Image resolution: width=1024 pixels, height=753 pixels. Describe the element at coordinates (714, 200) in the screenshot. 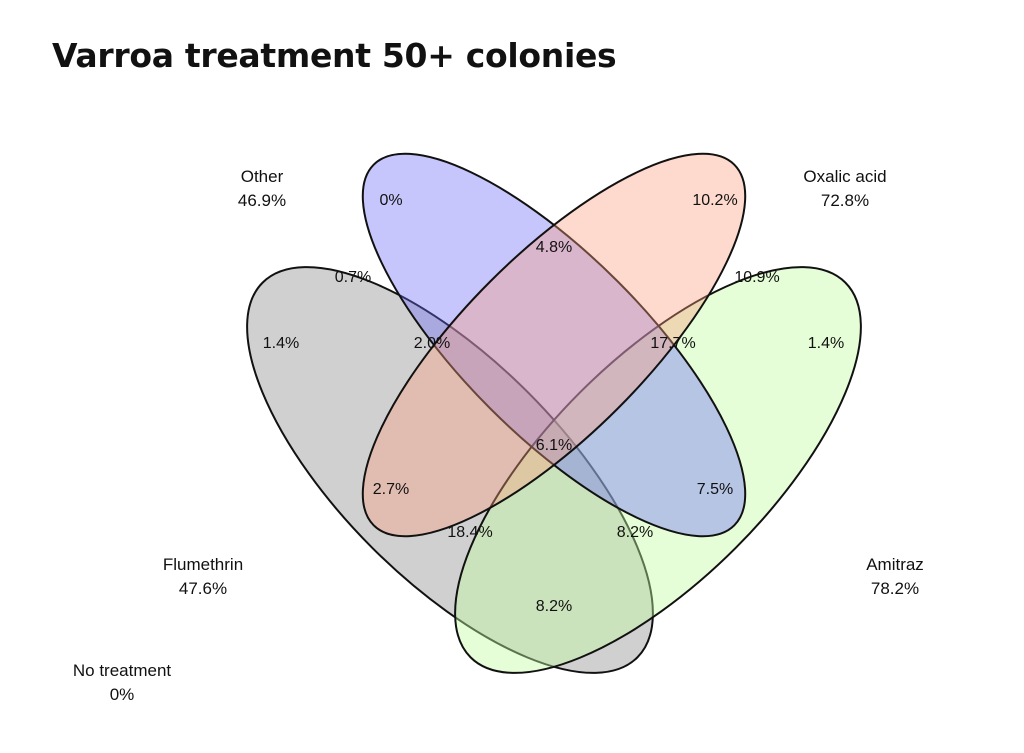

I see `region-oxalic-only: 10.2%` at that location.